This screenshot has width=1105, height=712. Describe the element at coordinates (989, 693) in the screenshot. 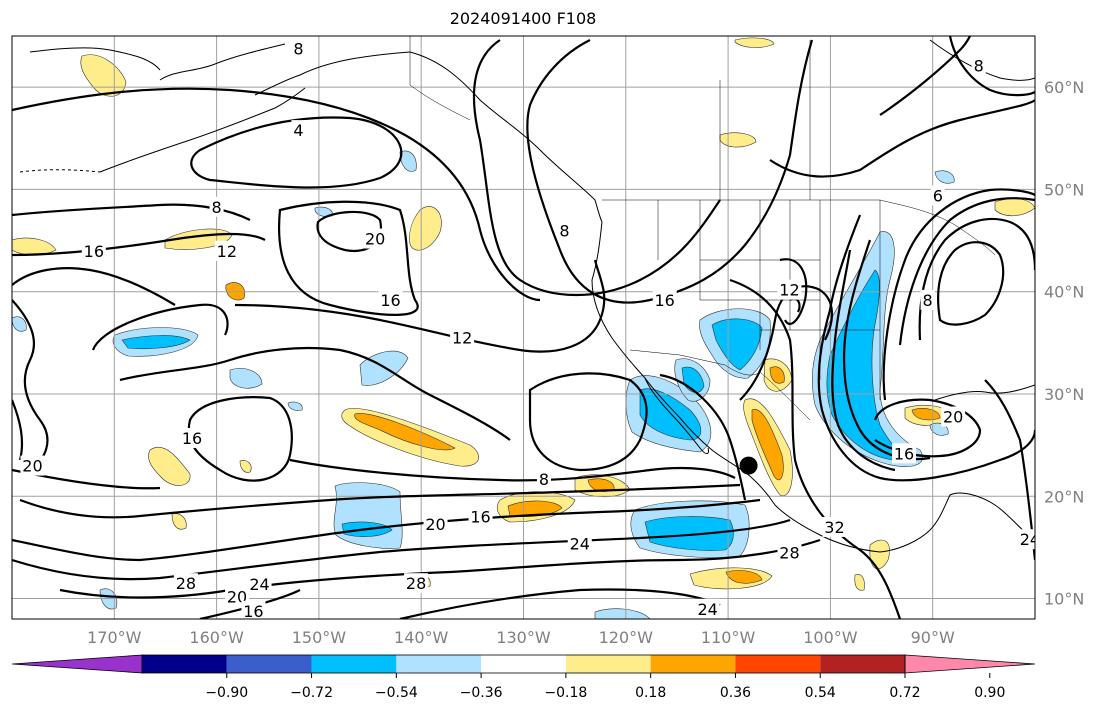

I see `colorbar-tick-label: 0.90` at that location.